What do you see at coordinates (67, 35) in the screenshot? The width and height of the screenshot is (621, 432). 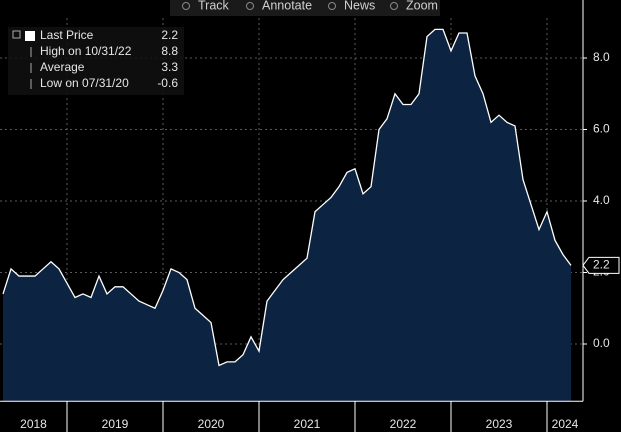 I see `legend-label: Last Price` at bounding box center [67, 35].